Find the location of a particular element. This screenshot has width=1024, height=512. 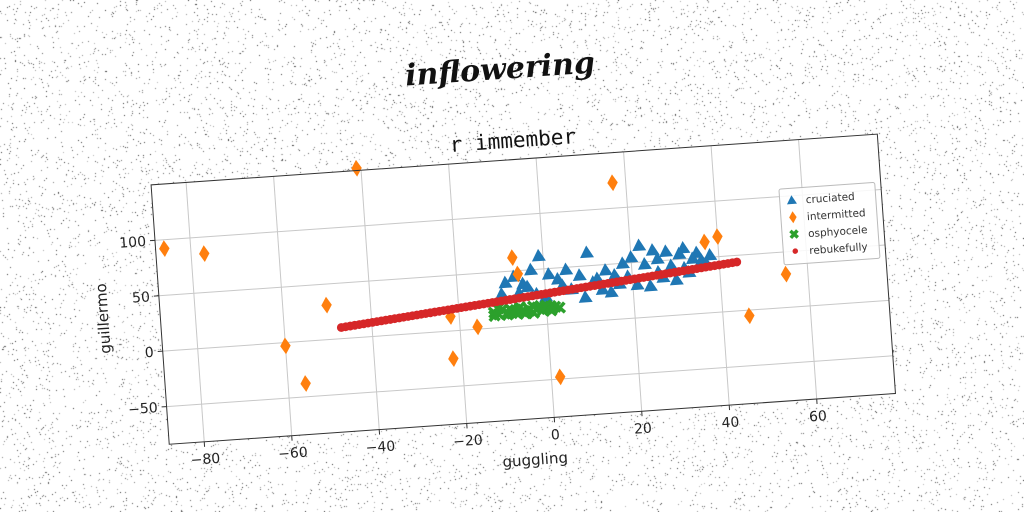

x-tick-label: 40 is located at coordinates (730, 422).